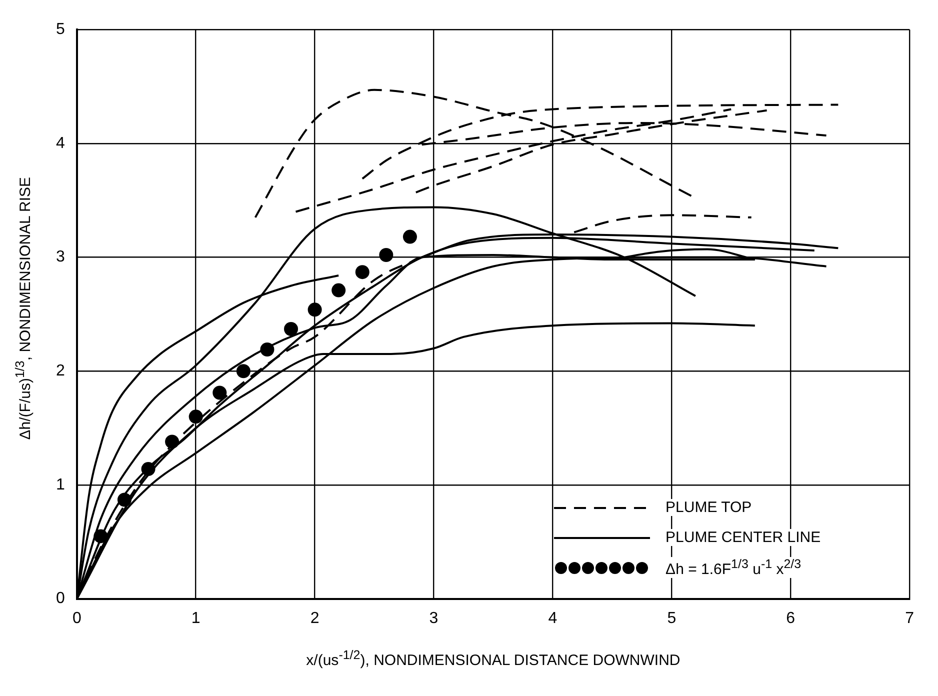 This screenshot has width=938, height=696. What do you see at coordinates (77, 618) in the screenshot?
I see `x-tick-label: 0` at bounding box center [77, 618].